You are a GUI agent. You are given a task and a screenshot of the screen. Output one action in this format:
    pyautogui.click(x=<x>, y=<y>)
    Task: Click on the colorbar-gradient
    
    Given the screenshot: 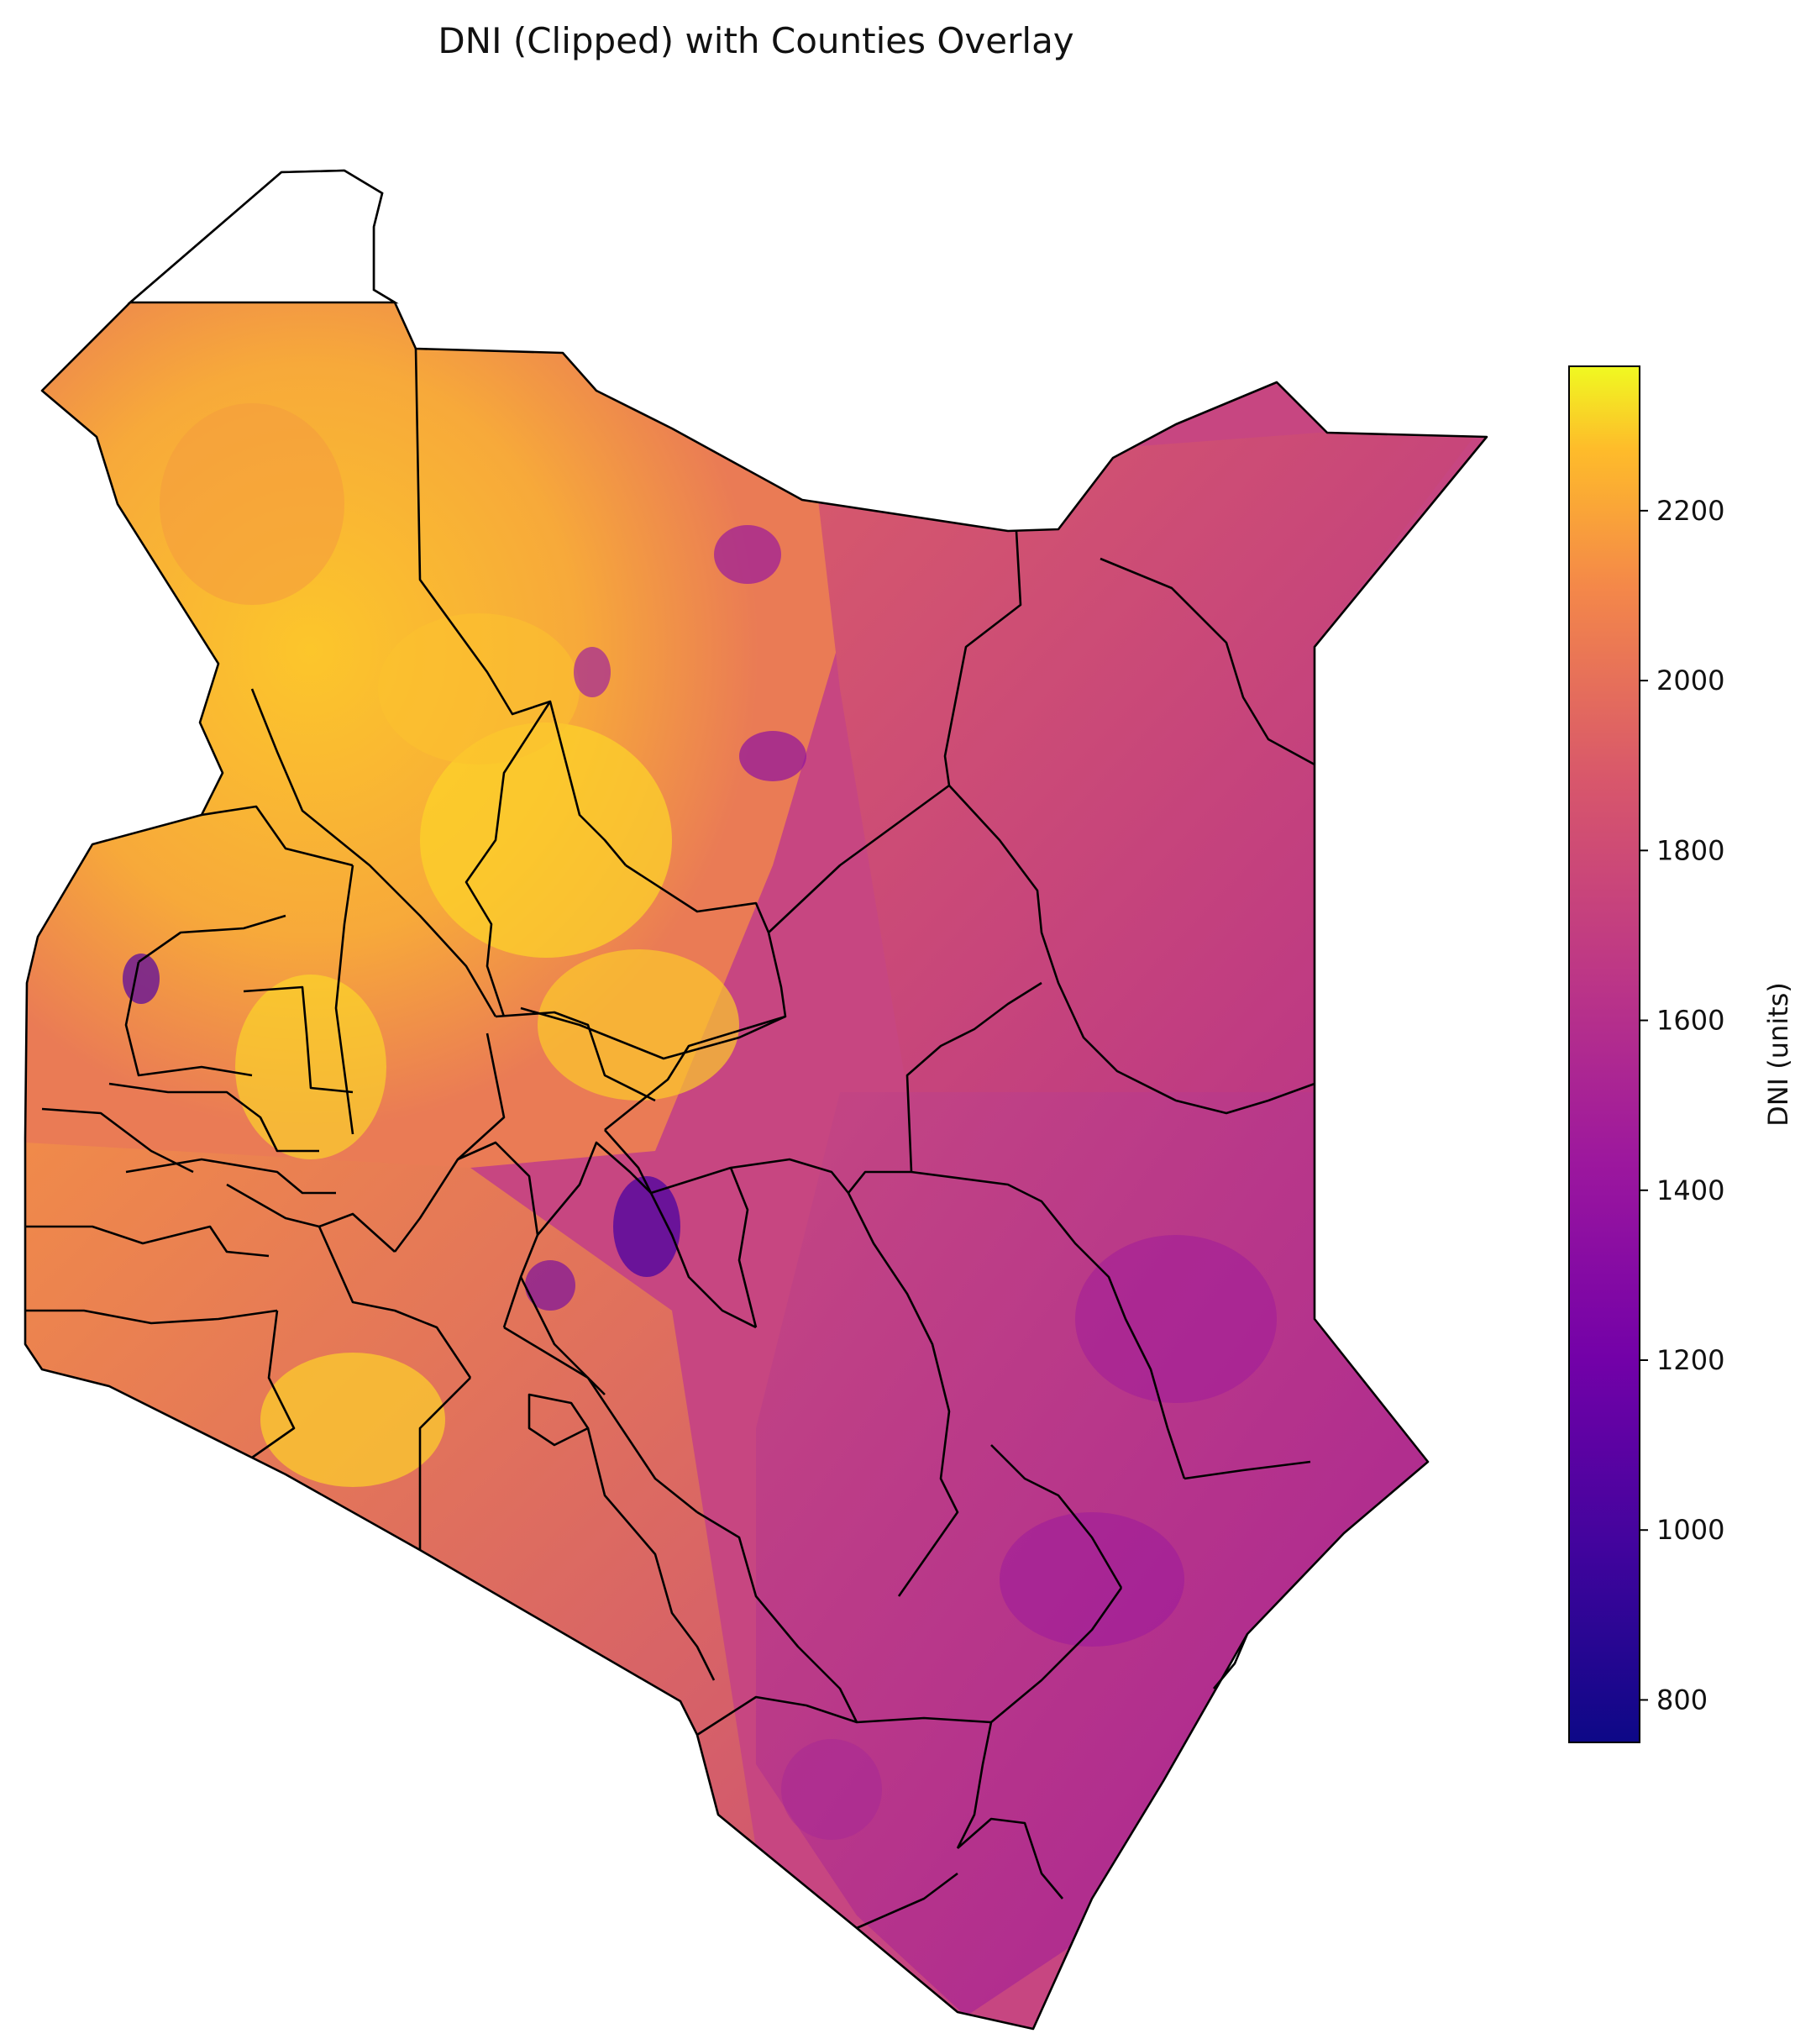 What is the action you would take?
    pyautogui.click(x=1604, y=1054)
    